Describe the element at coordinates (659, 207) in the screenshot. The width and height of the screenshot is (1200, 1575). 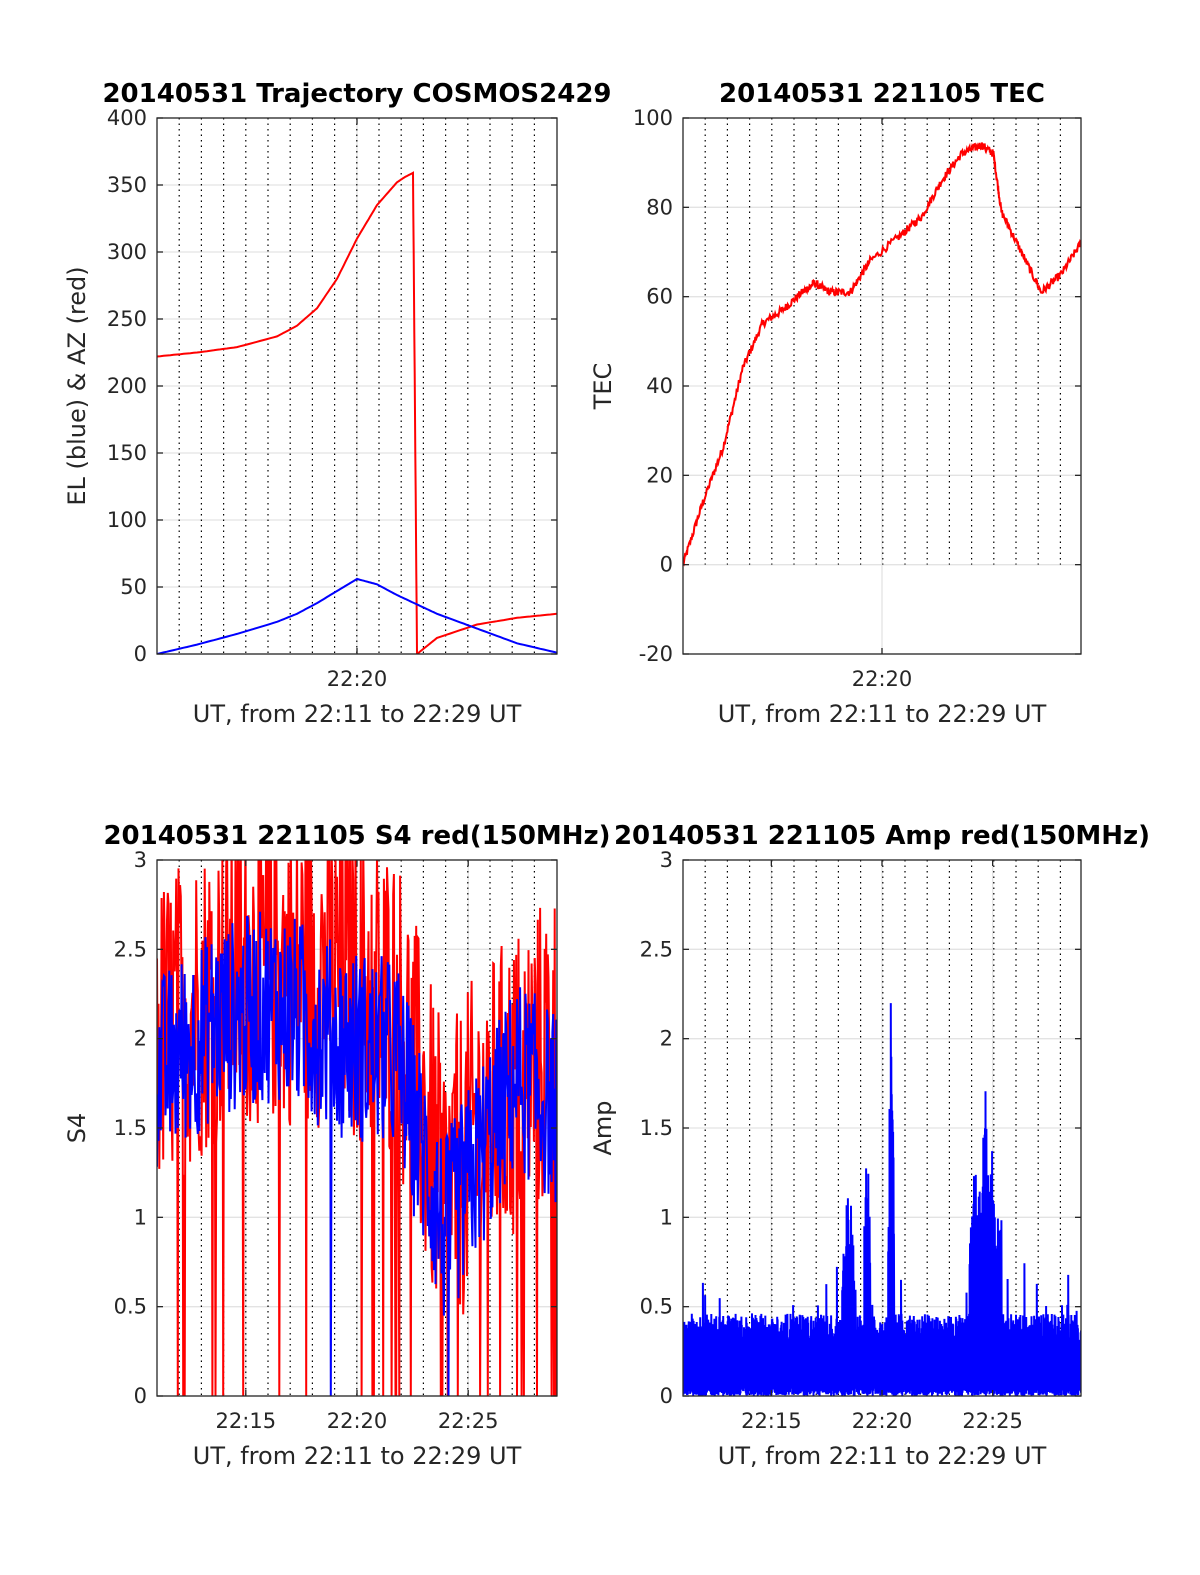
I see `y-tick-label: 80` at that location.